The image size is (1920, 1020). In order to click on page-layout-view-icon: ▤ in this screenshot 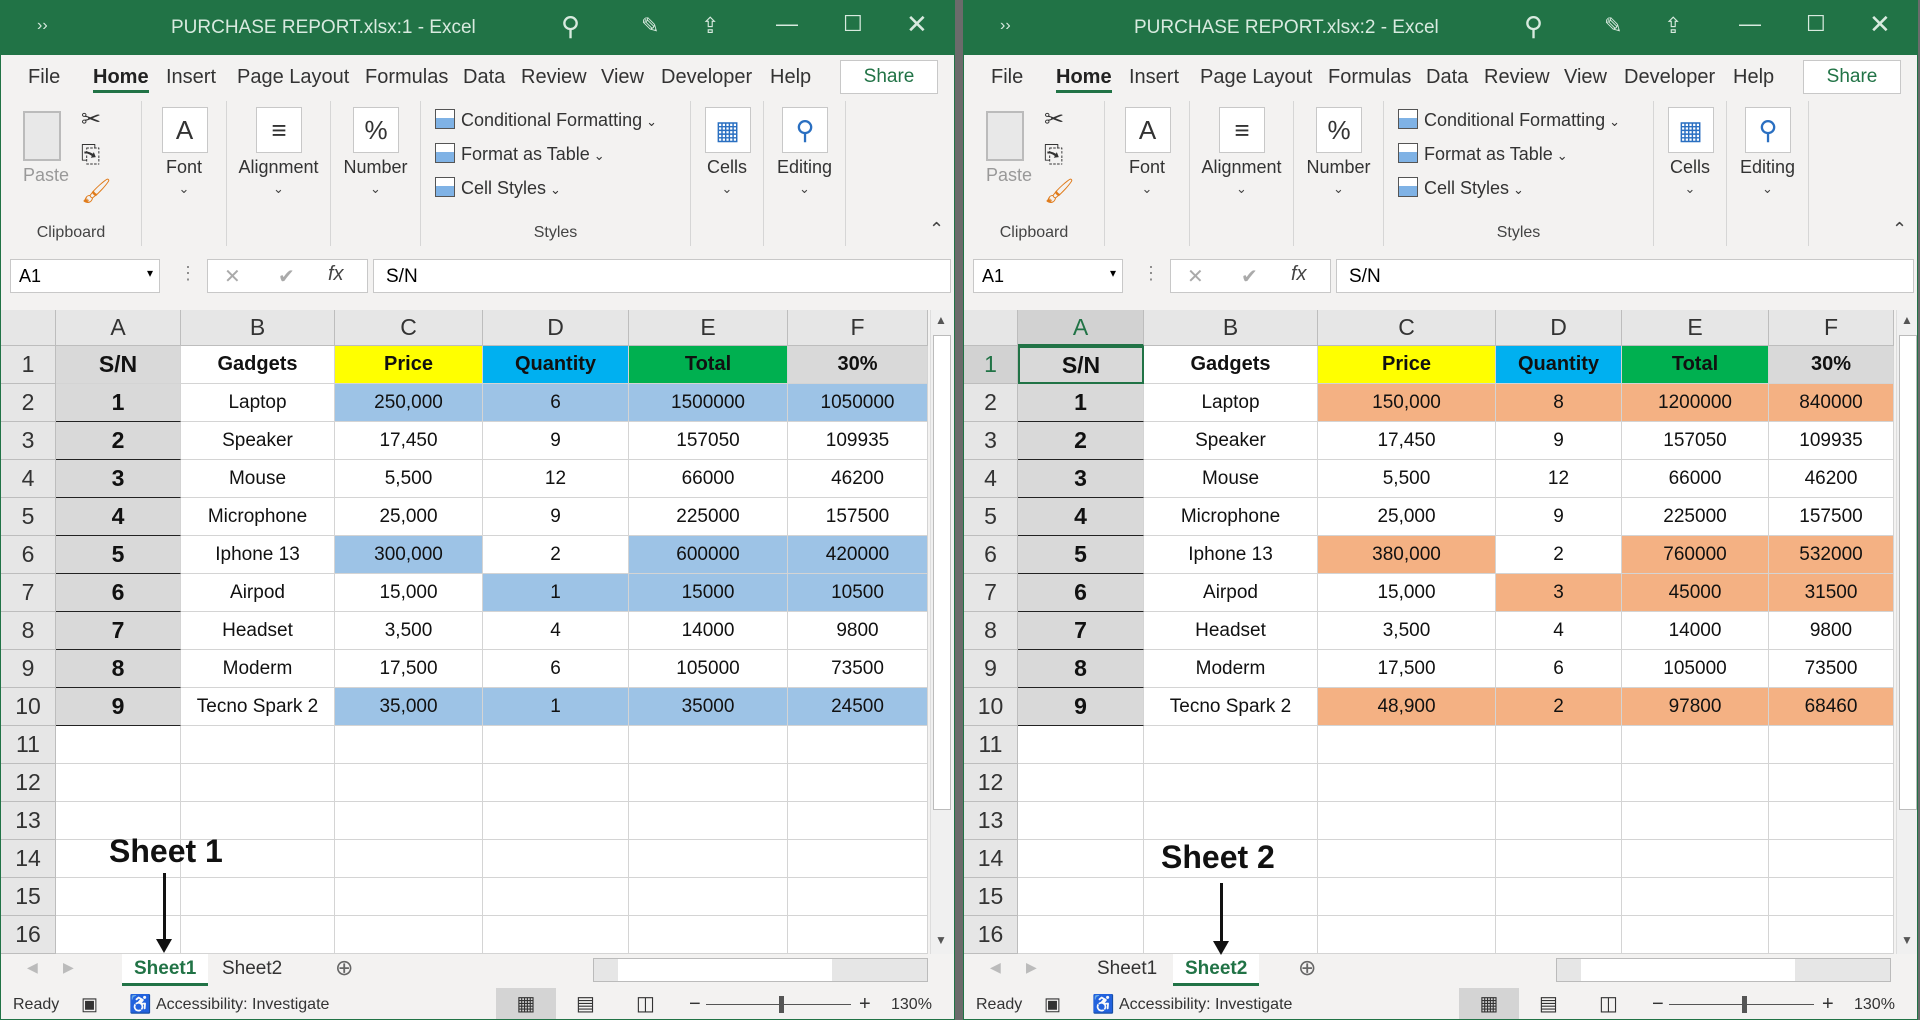, I will do `click(585, 1004)`.